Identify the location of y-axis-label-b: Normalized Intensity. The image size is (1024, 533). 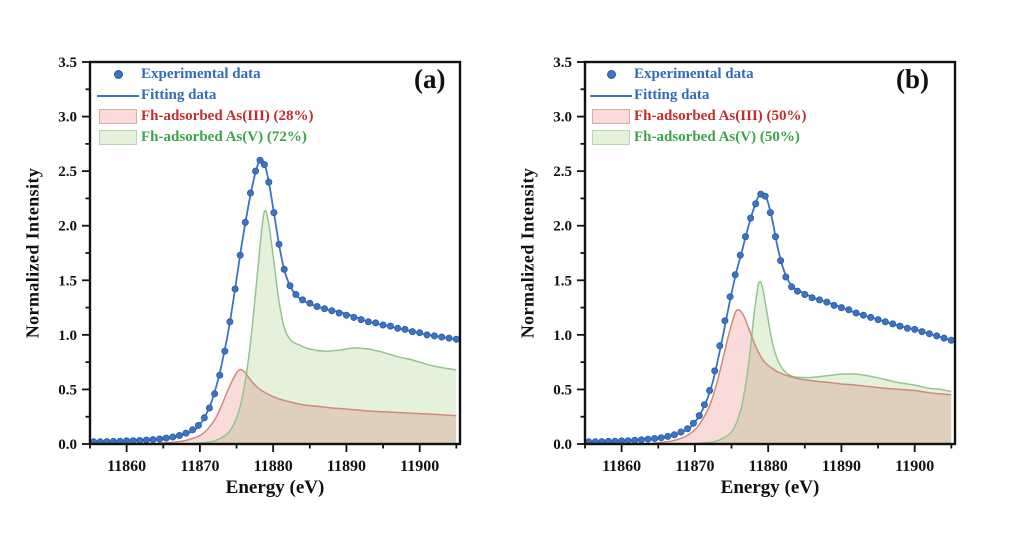
(527, 253).